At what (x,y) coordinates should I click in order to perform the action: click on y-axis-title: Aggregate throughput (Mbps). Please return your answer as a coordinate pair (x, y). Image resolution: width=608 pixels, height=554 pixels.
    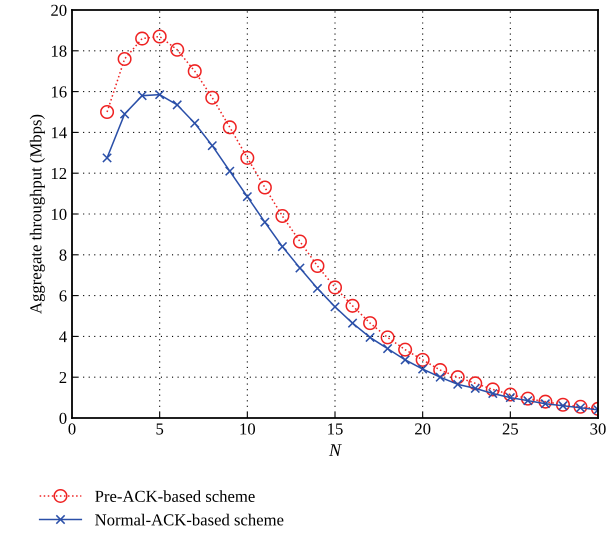
    Looking at the image, I should click on (37, 214).